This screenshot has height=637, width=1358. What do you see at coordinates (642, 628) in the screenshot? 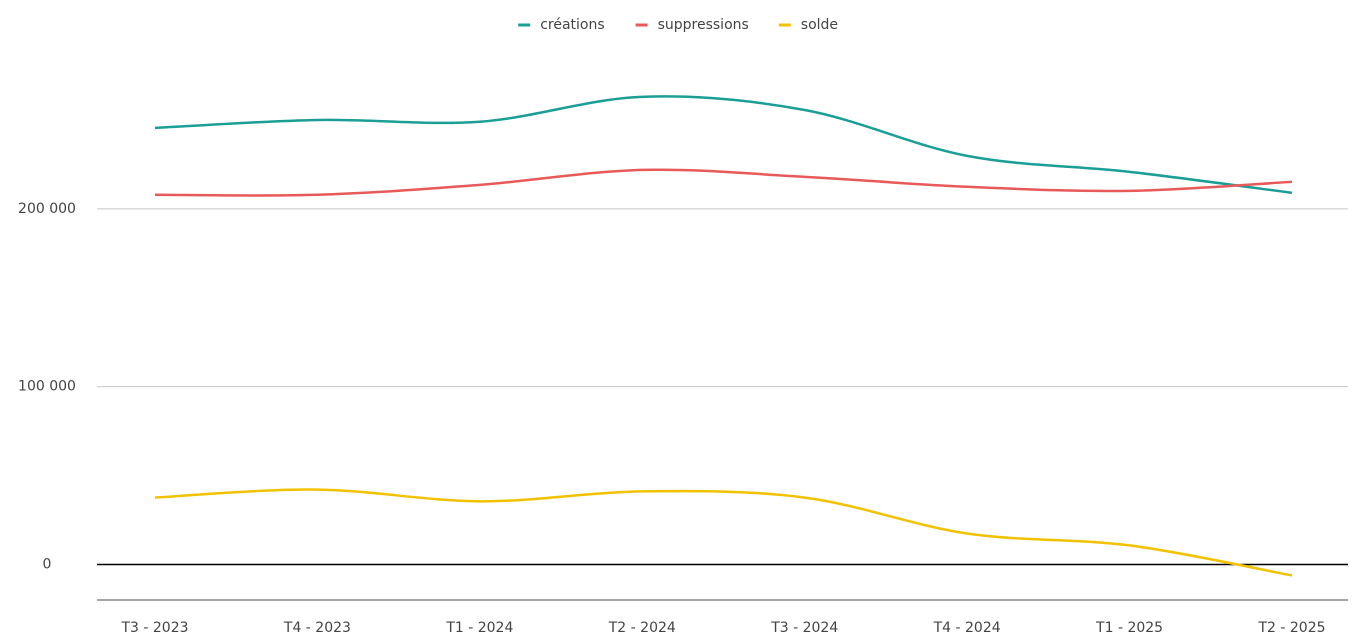
I see `x-tick-label: T2 - 2024` at bounding box center [642, 628].